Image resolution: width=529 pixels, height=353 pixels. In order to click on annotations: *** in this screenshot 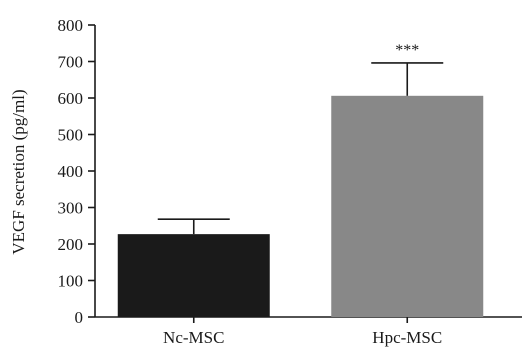, I will do `click(407, 50)`.